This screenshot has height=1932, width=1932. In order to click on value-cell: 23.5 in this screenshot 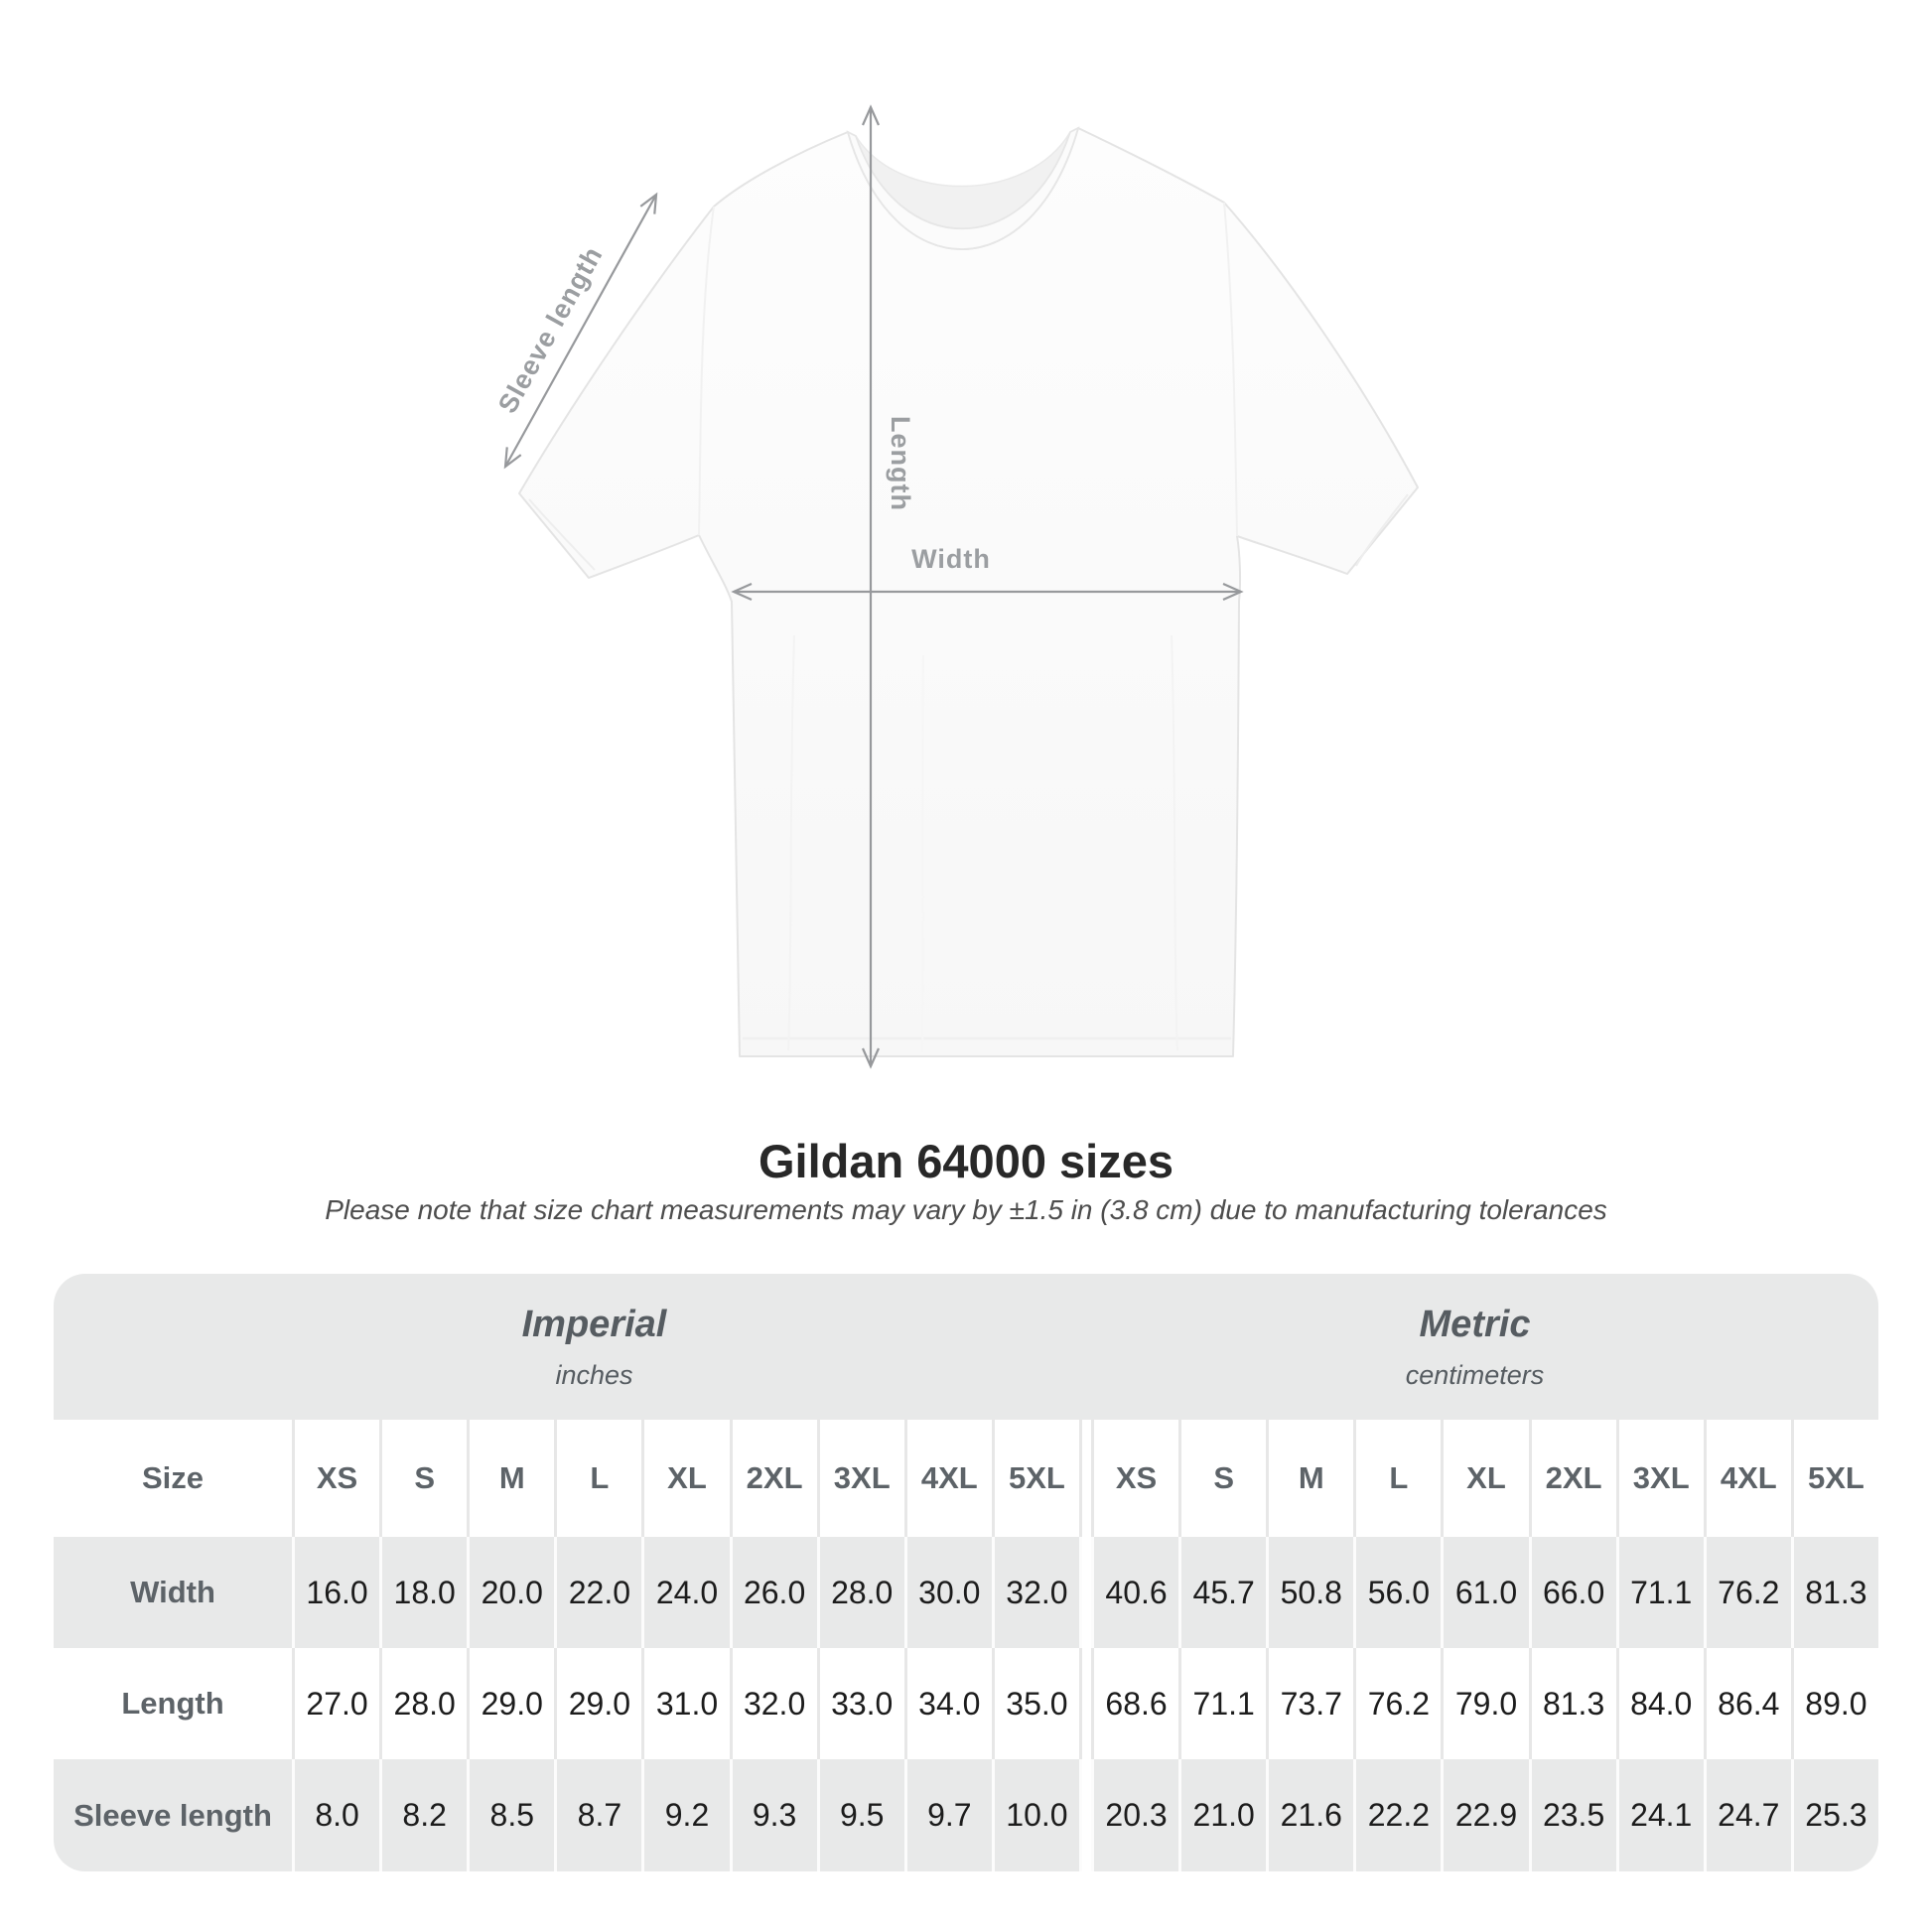, I will do `click(1572, 1815)`.